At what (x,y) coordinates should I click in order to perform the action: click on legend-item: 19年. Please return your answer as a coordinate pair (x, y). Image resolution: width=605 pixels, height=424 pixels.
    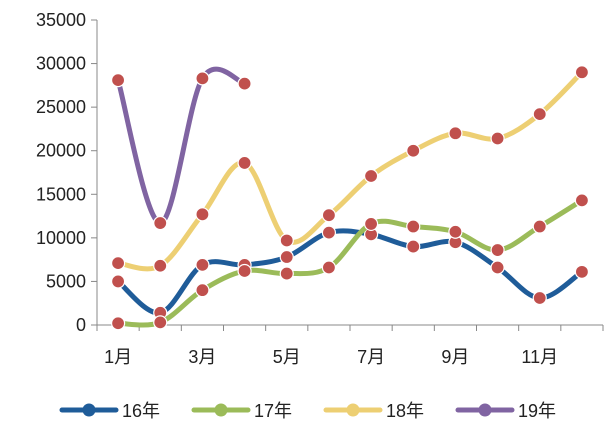
    Looking at the image, I should click on (505, 411).